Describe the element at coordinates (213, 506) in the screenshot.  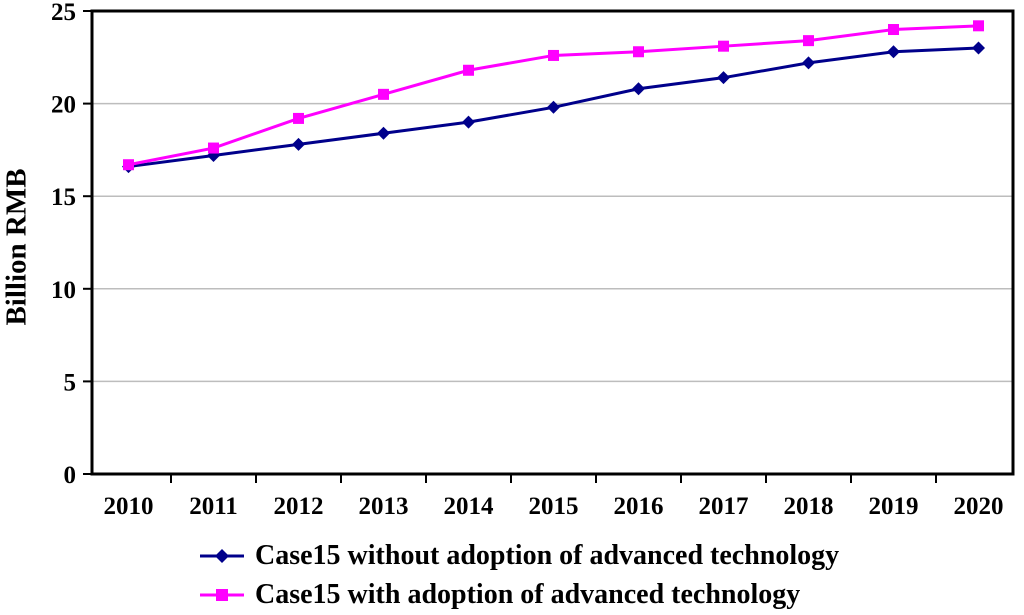
I see `x-tick-label: 2011` at that location.